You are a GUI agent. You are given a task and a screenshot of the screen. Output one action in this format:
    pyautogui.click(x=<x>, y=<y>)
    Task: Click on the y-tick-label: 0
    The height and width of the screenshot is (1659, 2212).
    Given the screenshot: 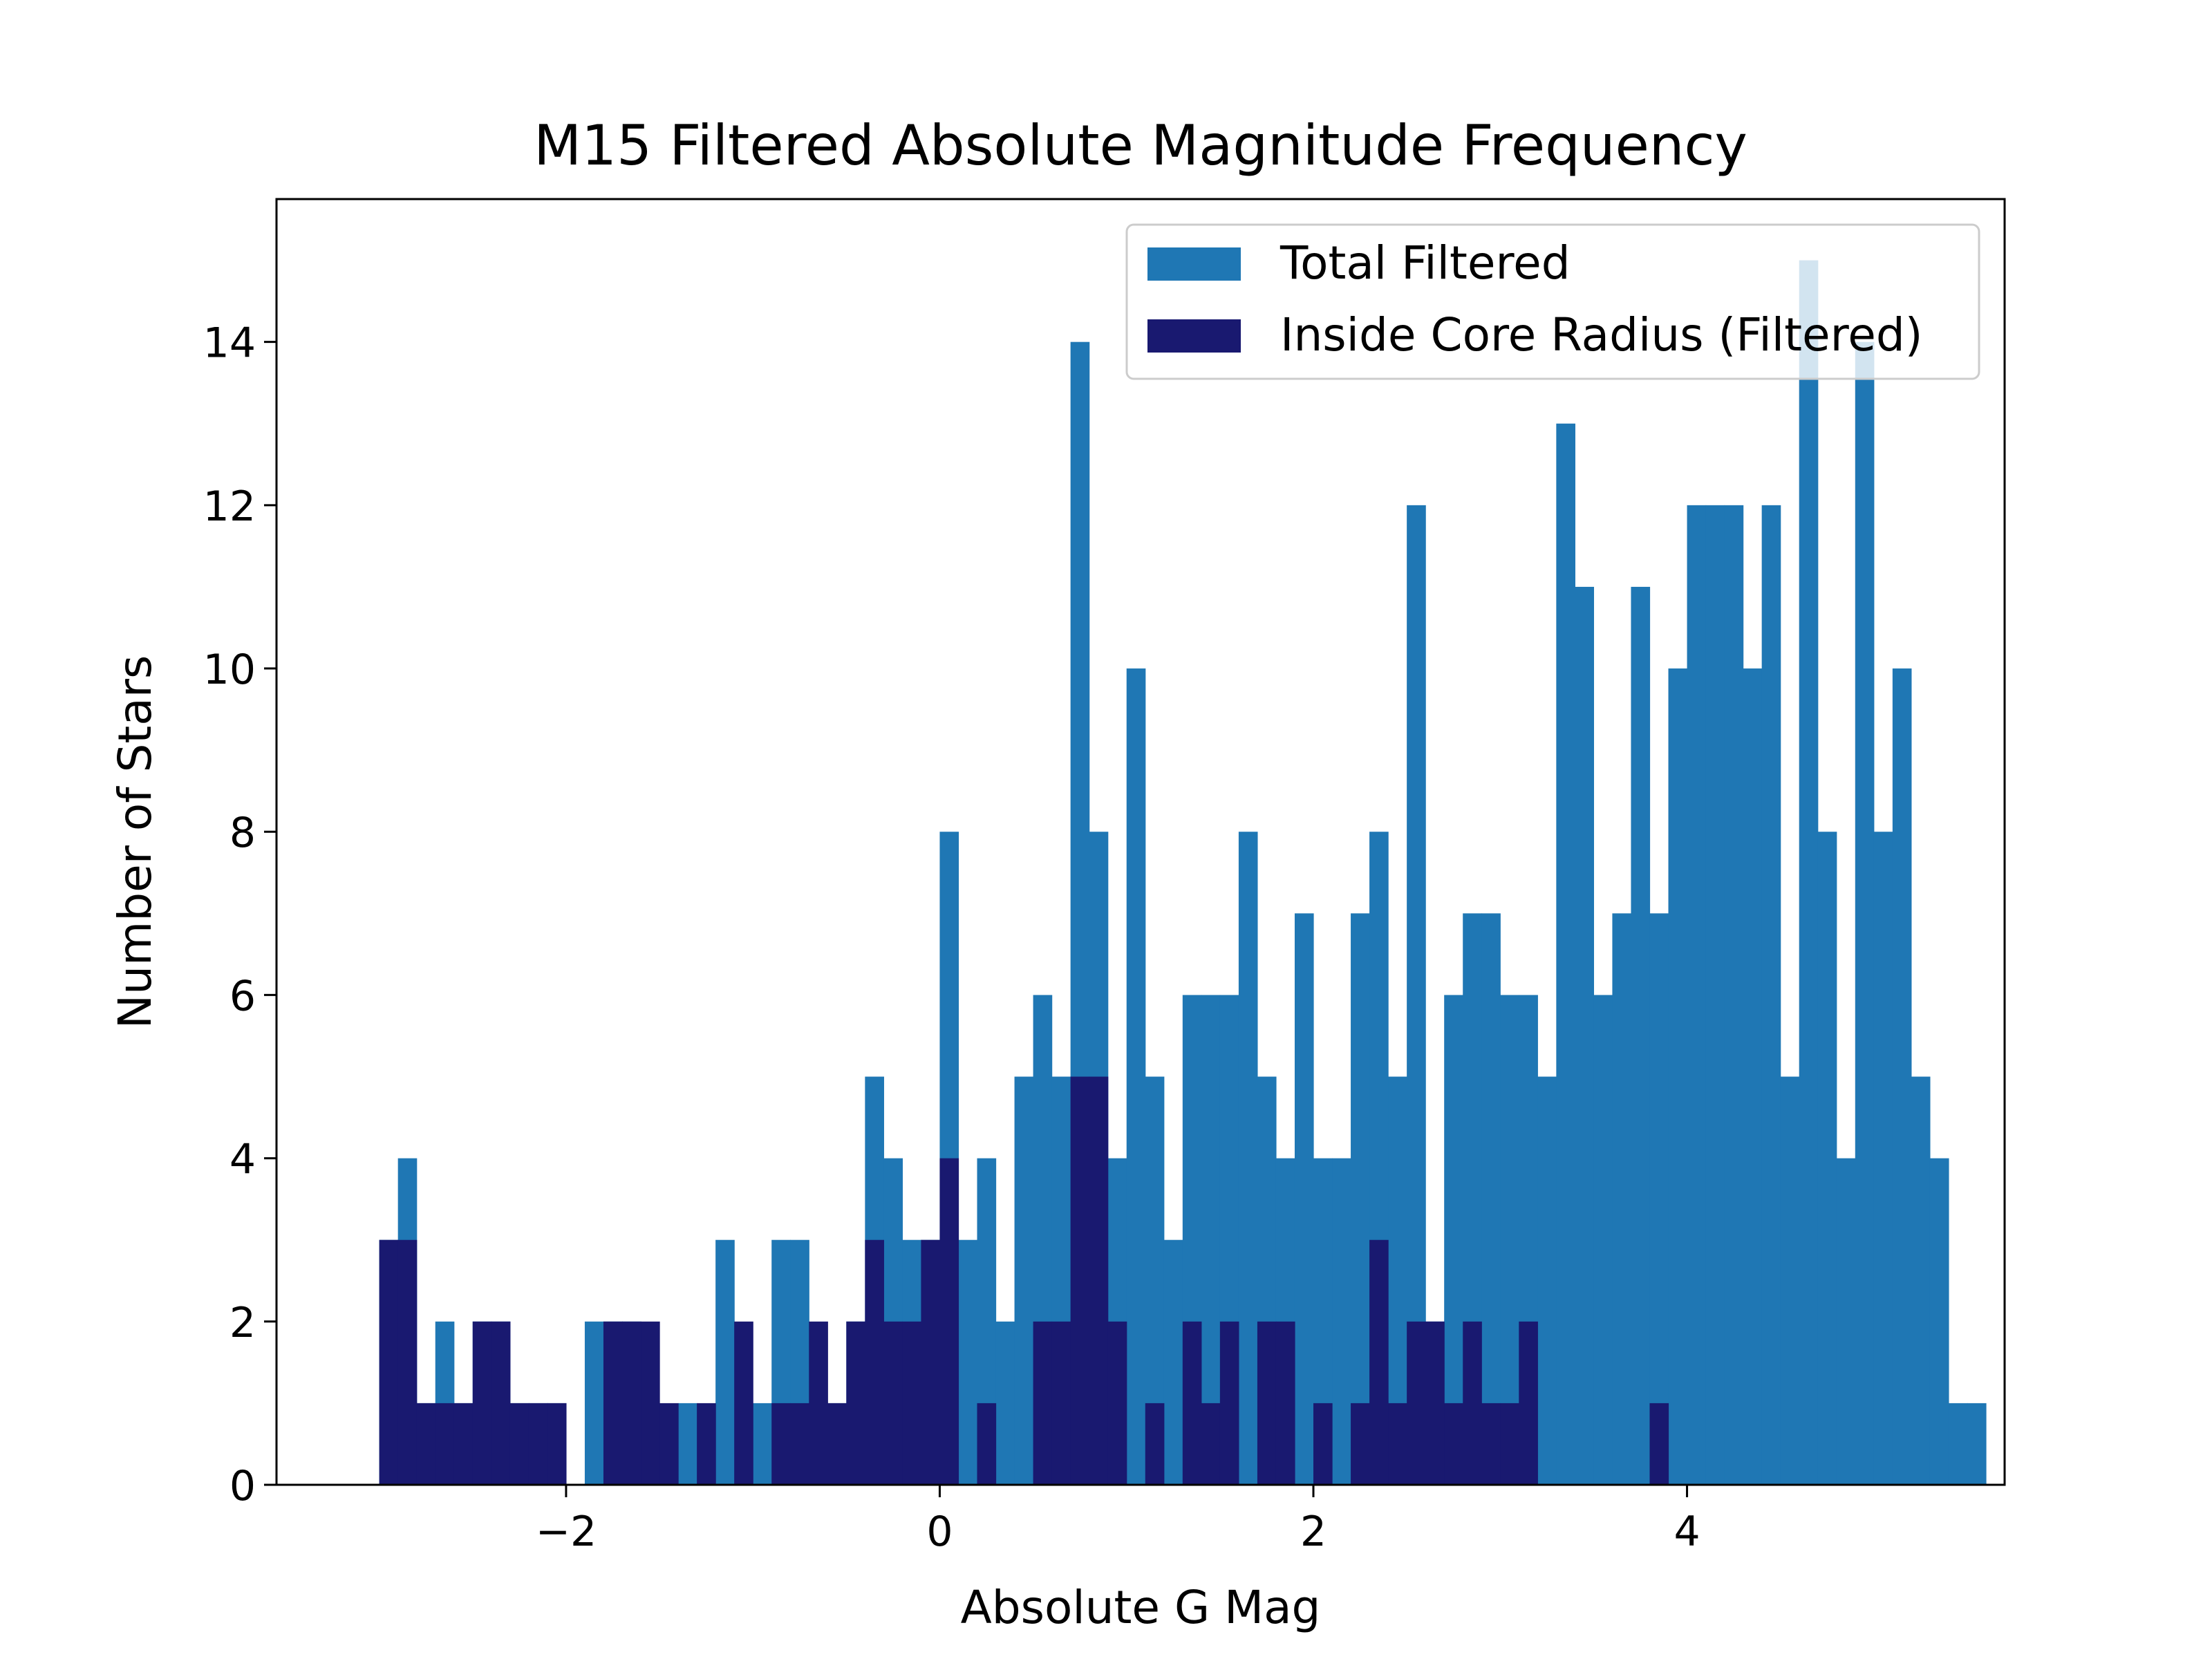 What is the action you would take?
    pyautogui.click(x=242, y=1486)
    